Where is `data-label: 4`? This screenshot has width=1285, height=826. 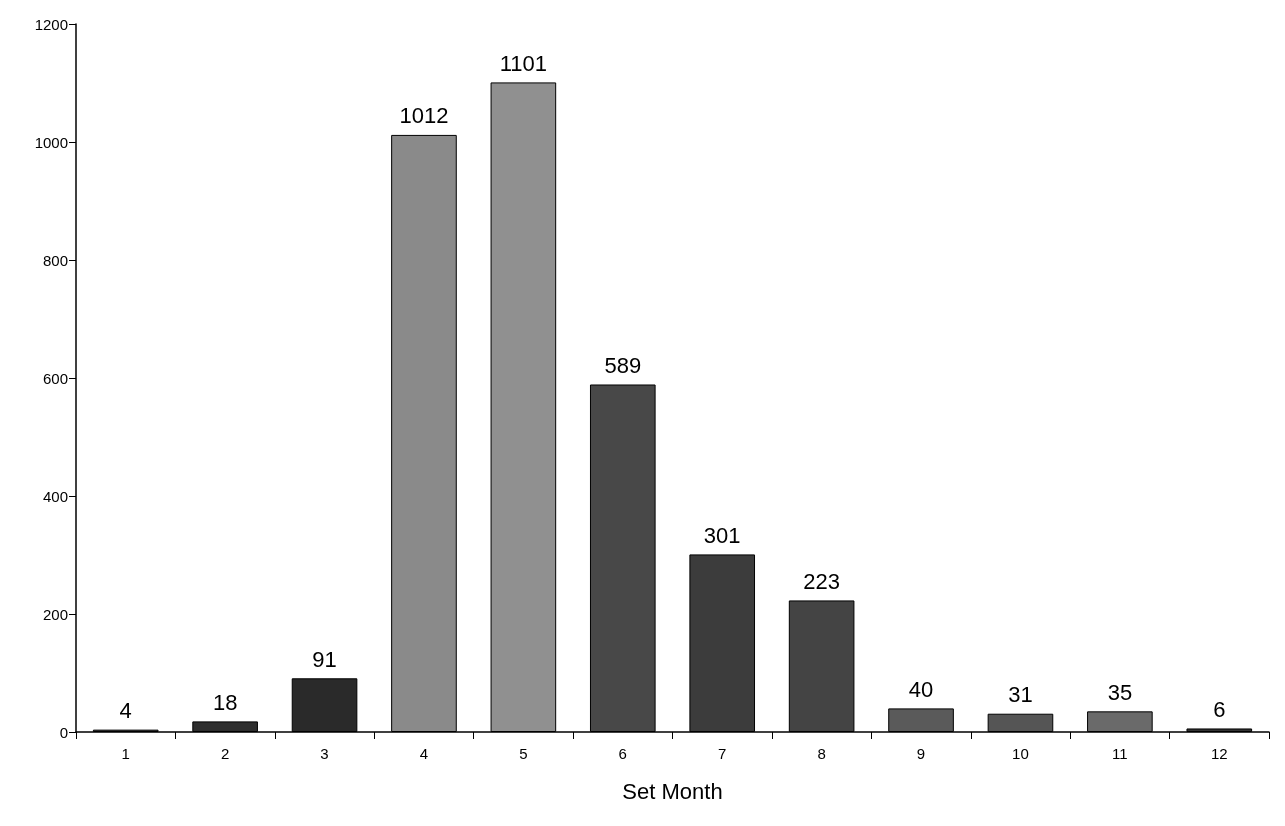 data-label: 4 is located at coordinates (125, 711).